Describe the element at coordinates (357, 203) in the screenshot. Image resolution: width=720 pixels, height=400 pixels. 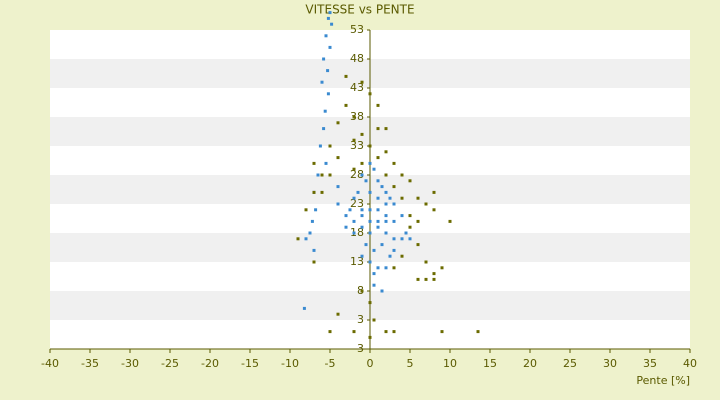
I see `y-tick-label: 23` at that location.